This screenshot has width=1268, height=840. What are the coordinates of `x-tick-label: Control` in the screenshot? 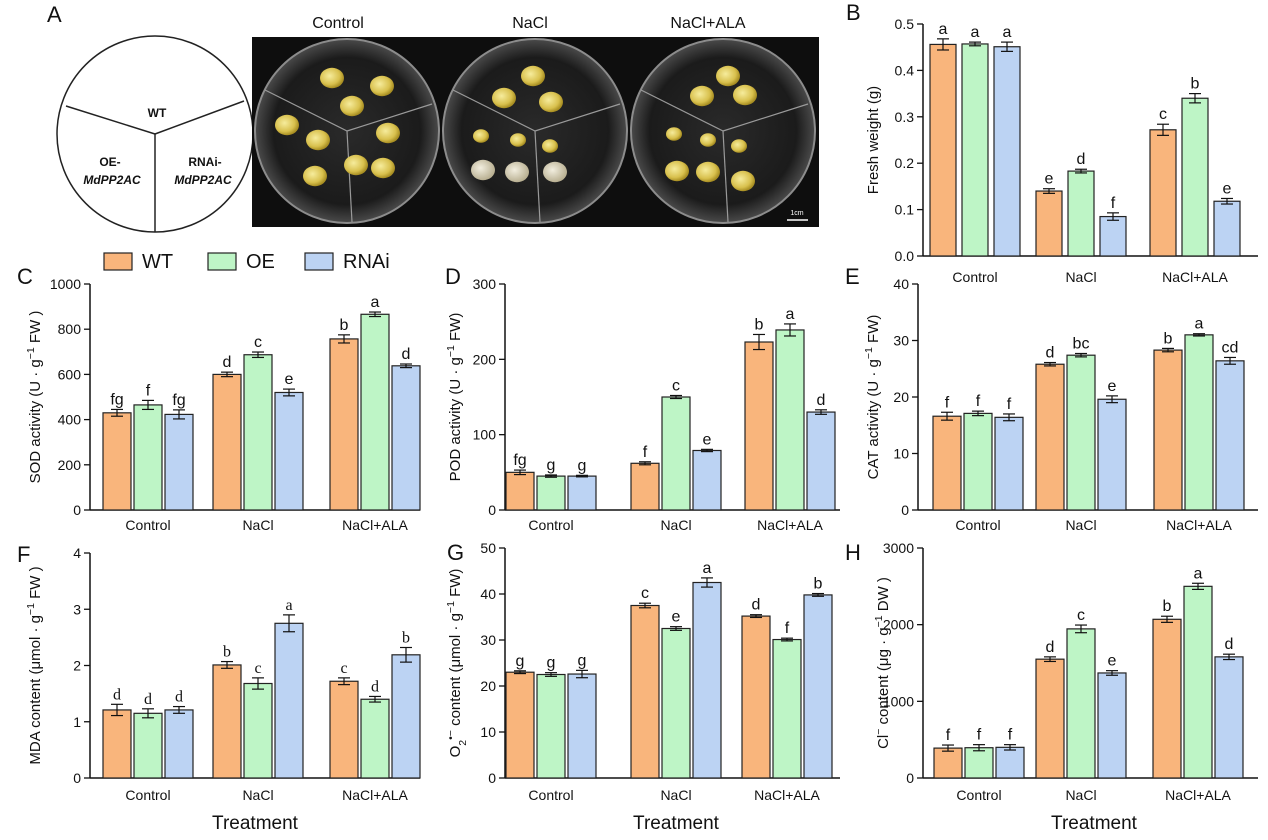 It's located at (147, 795).